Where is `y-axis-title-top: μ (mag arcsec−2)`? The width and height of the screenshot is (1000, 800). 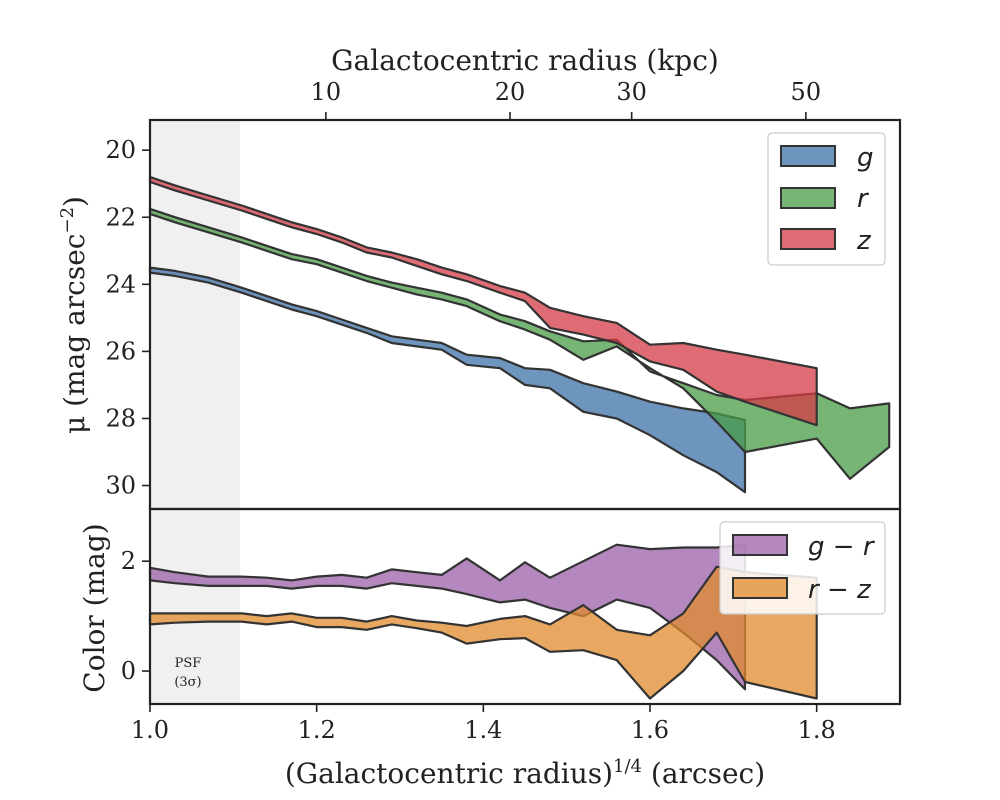
y-axis-title-top: μ (mag arcsec−2) is located at coordinates (74, 315).